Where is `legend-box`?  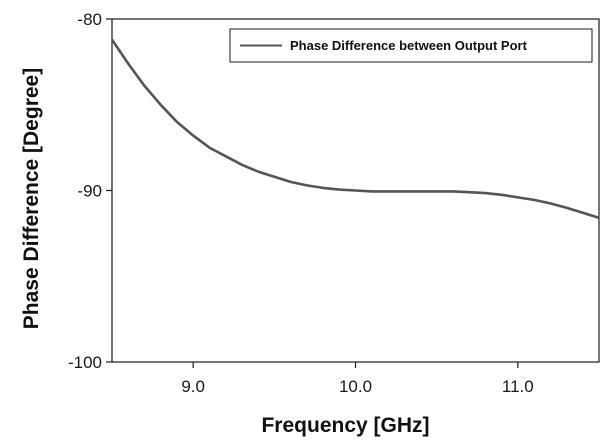 legend-box is located at coordinates (411, 45).